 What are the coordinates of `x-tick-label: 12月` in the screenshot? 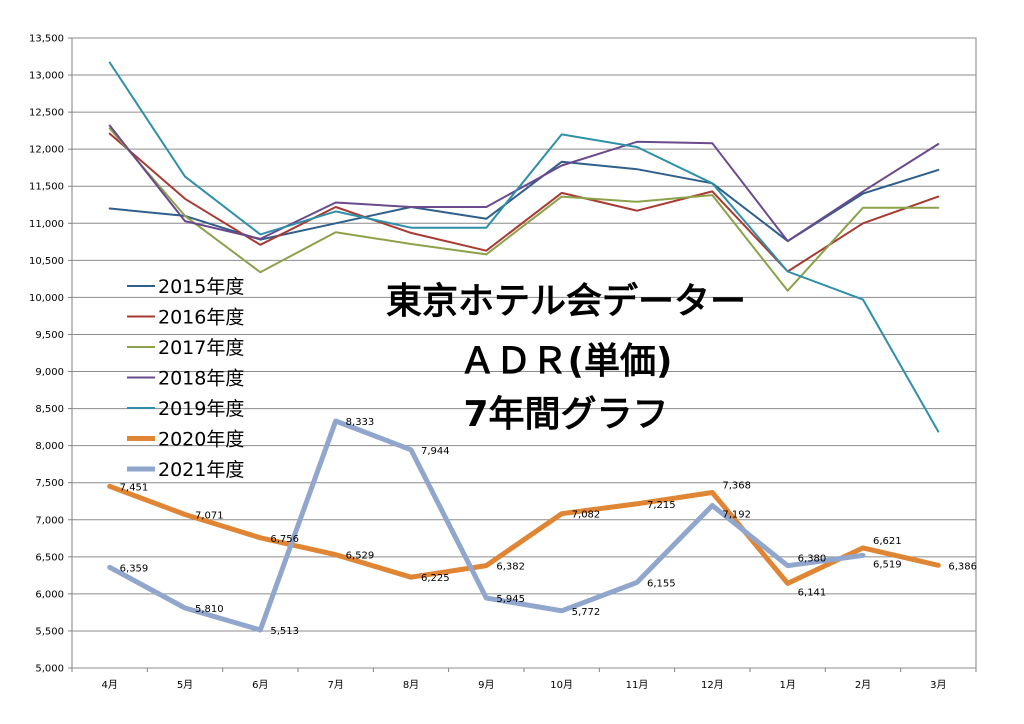 It's located at (712, 685).